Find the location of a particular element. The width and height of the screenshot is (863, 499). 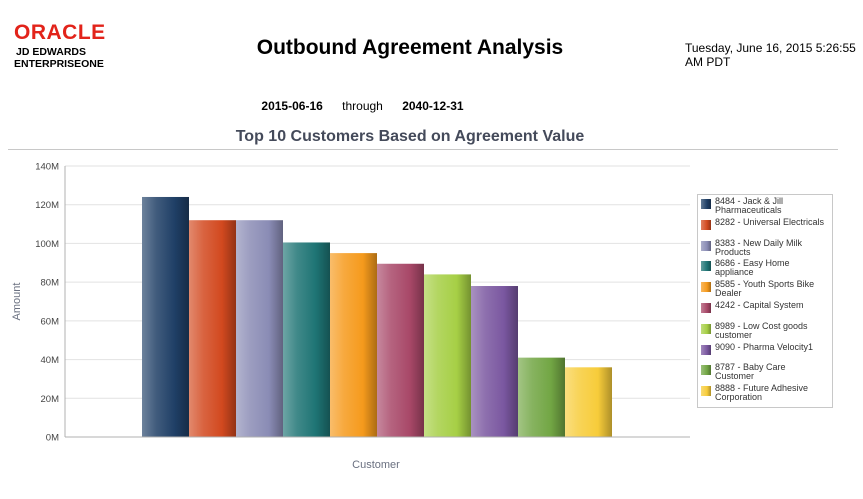

legend-item: 4242 - Capital System is located at coordinates (766, 310).